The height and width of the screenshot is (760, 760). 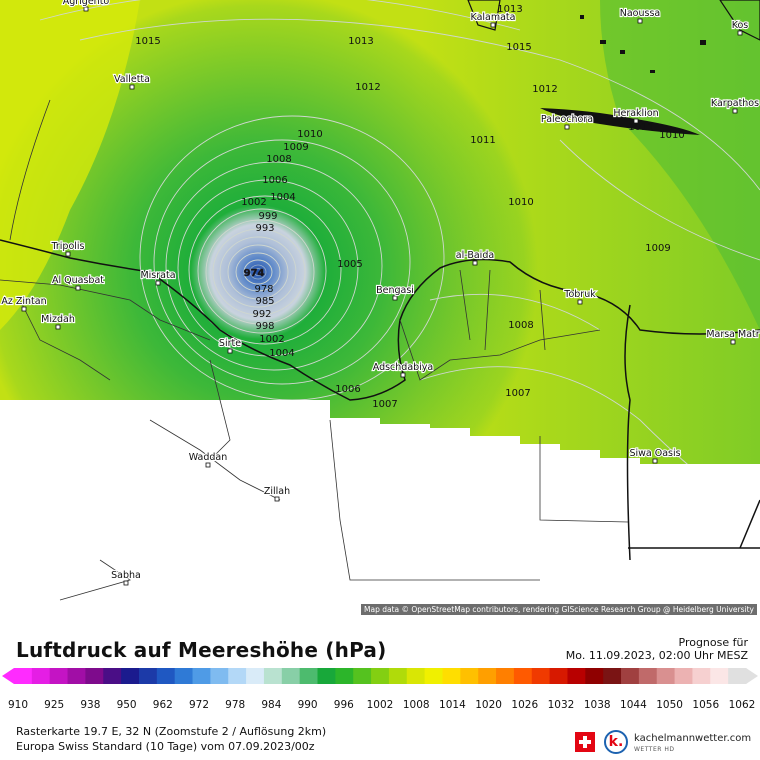 I want to click on city-label: al-Baida, so click(x=475, y=255).